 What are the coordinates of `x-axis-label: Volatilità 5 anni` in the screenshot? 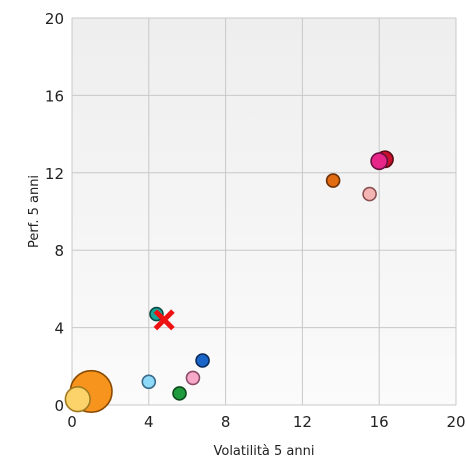 It's located at (263, 451).